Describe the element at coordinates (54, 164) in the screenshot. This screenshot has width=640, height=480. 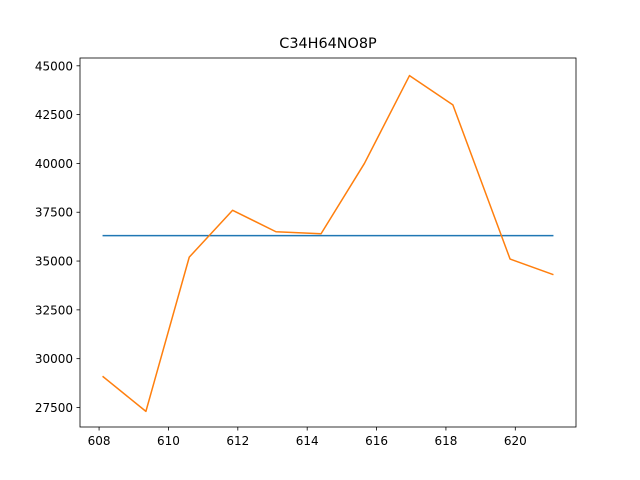
I see `y-tick-label: 40000` at that location.